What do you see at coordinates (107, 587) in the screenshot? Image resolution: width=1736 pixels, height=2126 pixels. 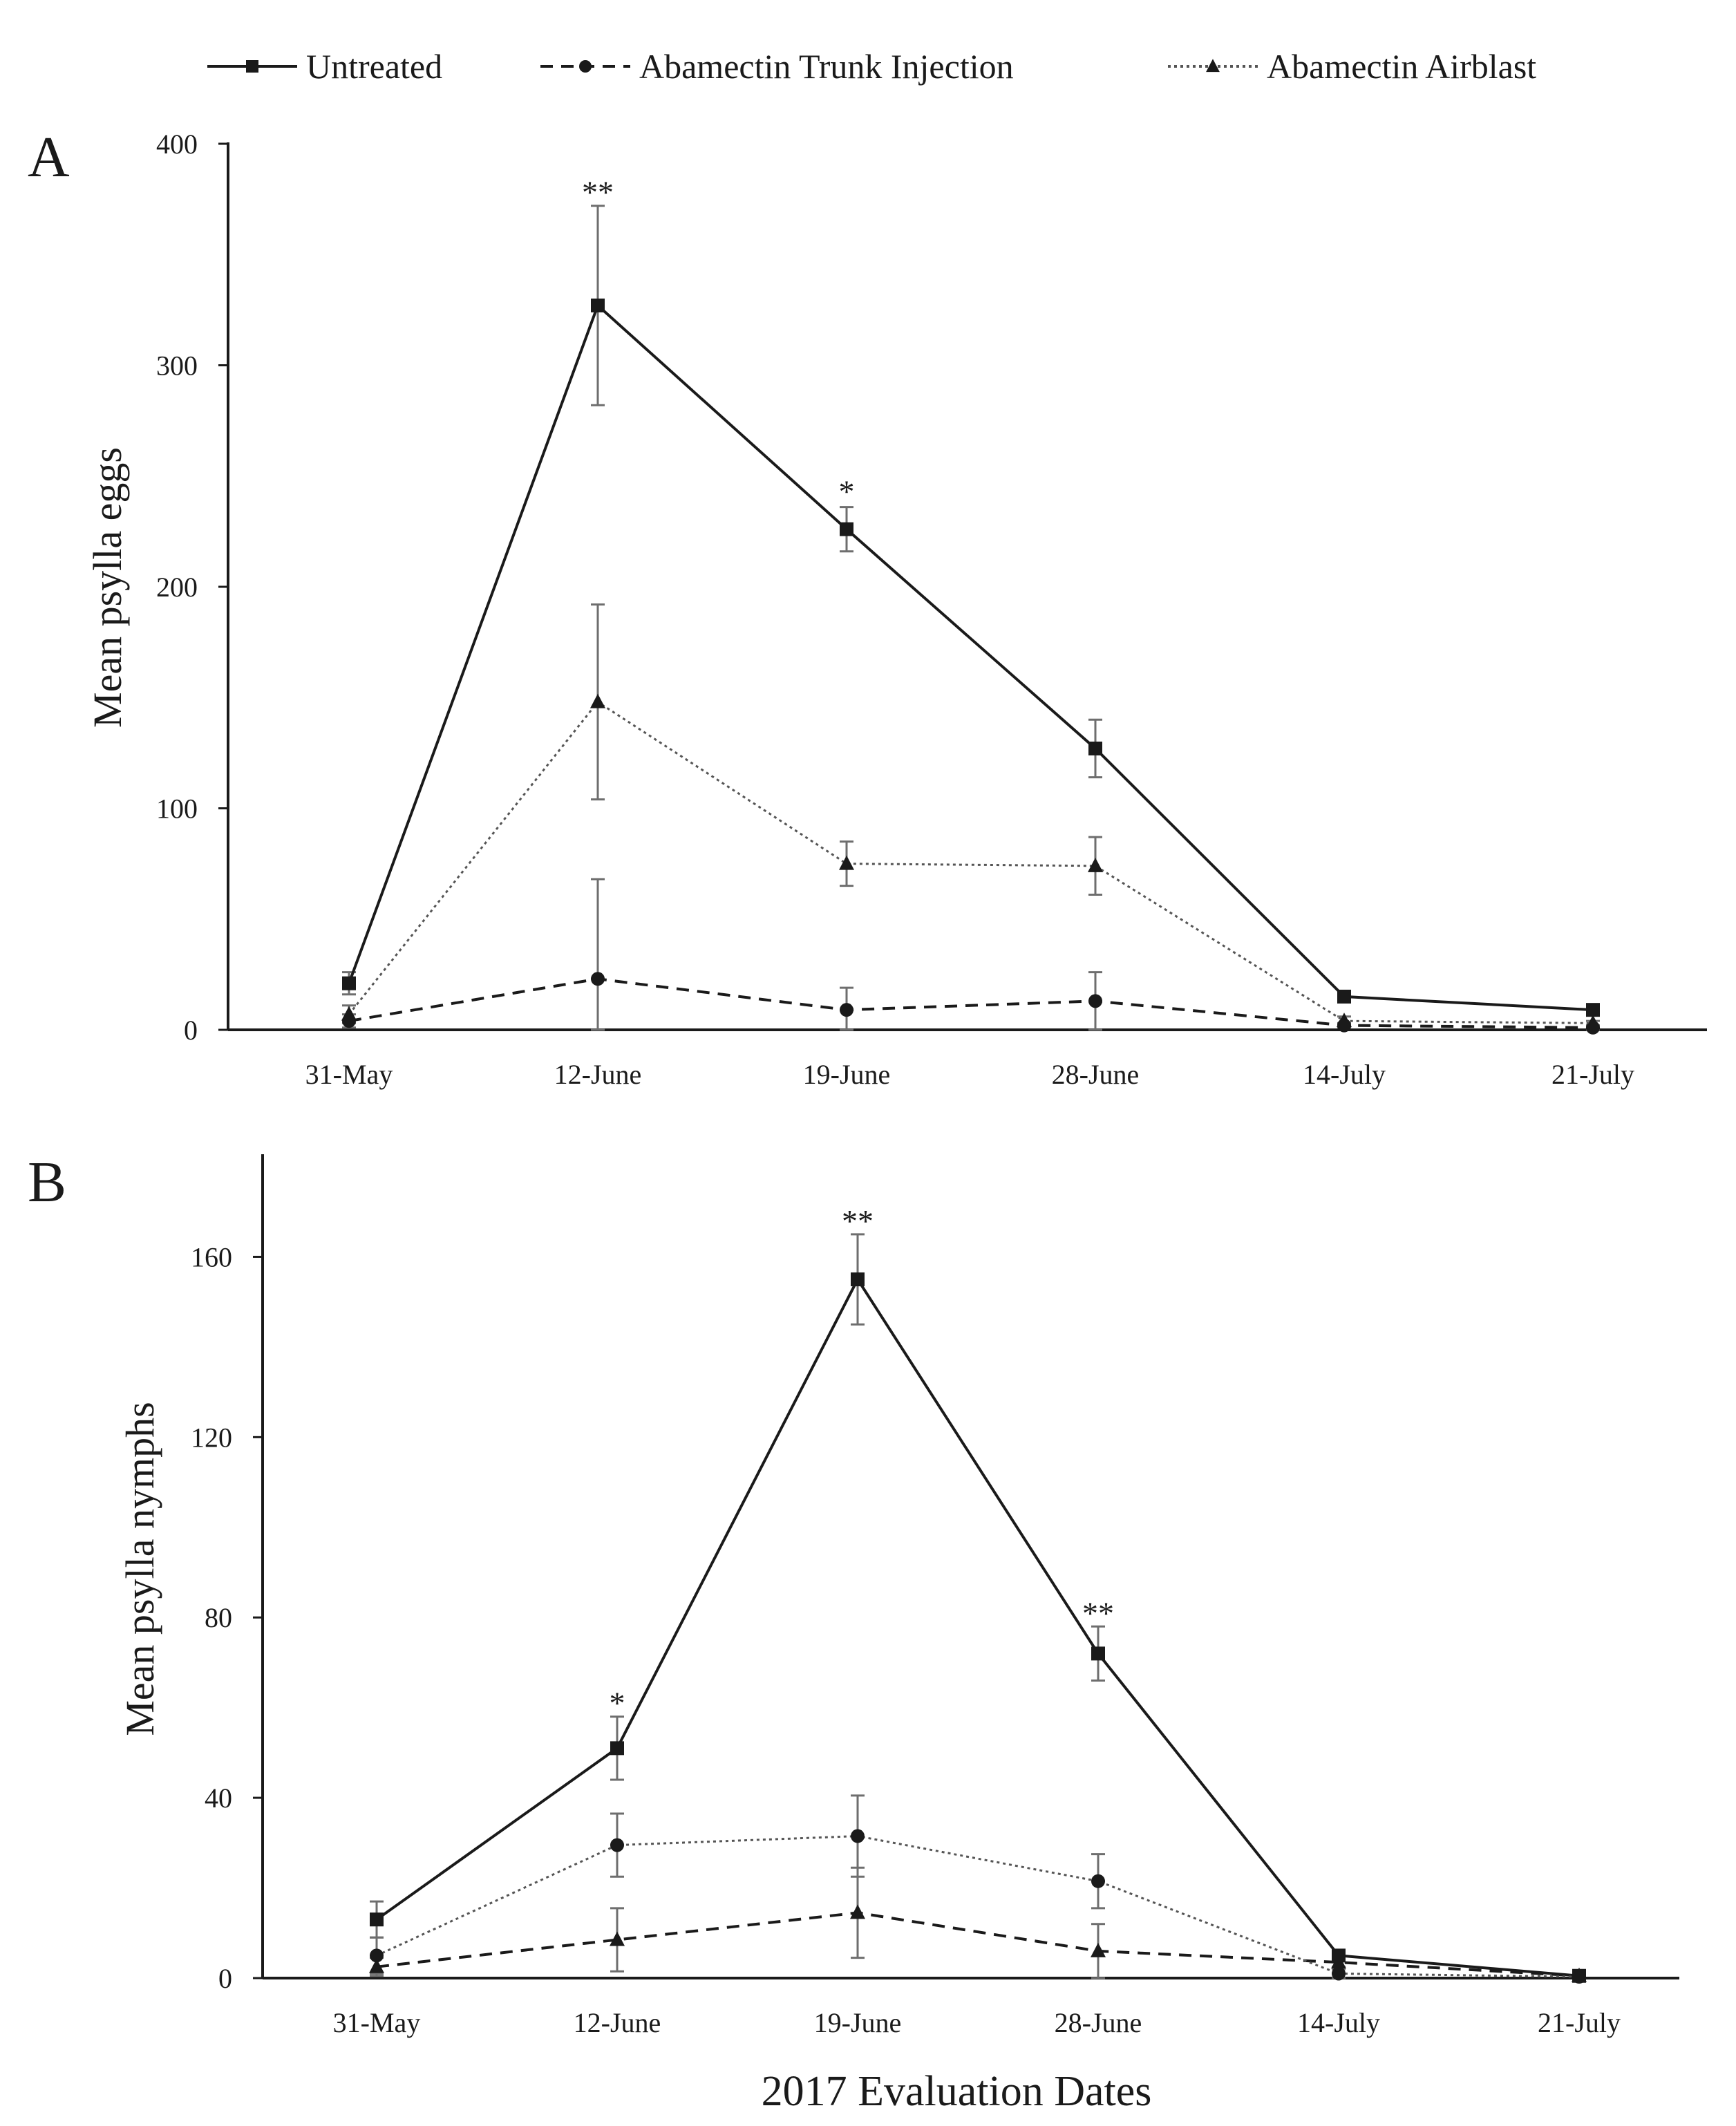 I see `y-axis-label: Mean psylla eggs` at bounding box center [107, 587].